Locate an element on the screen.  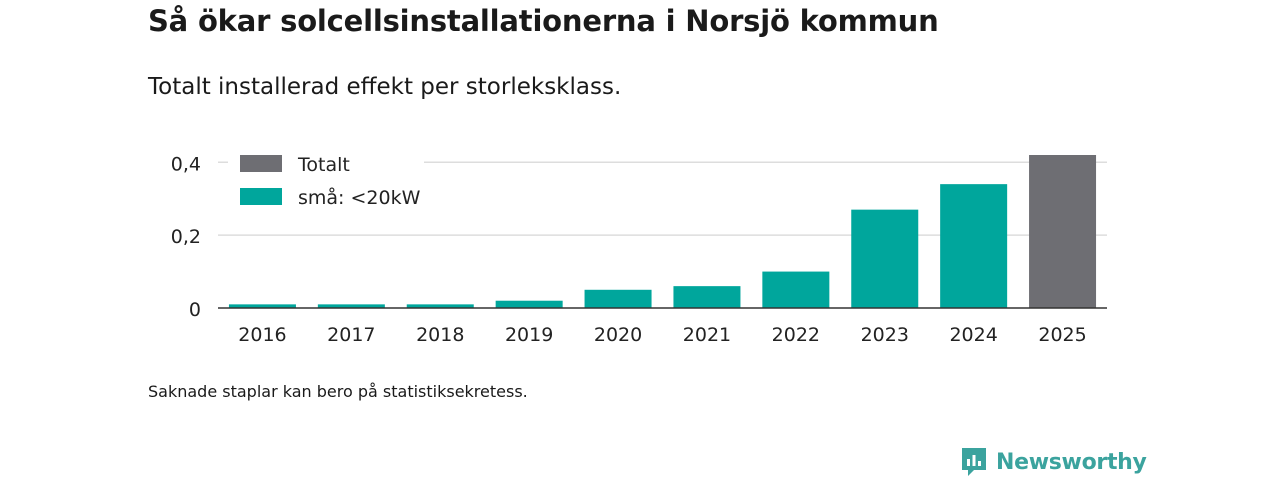
x-tick-label: 2017 is located at coordinates (351, 335).